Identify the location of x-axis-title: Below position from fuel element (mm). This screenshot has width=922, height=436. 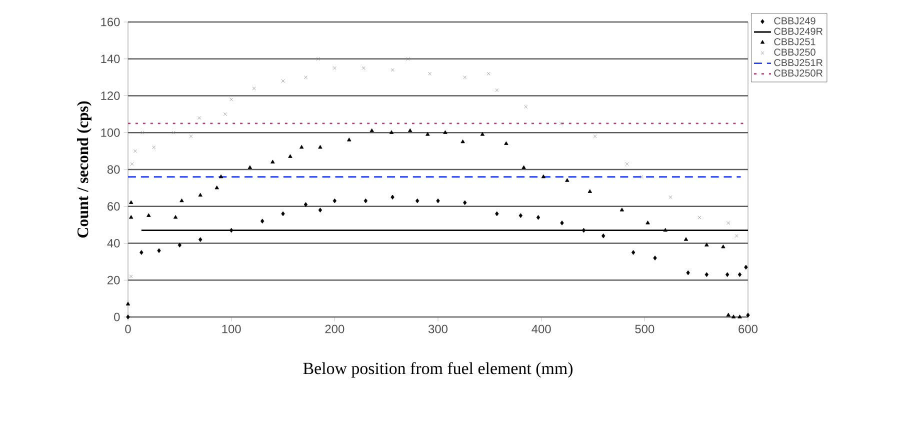
(437, 370).